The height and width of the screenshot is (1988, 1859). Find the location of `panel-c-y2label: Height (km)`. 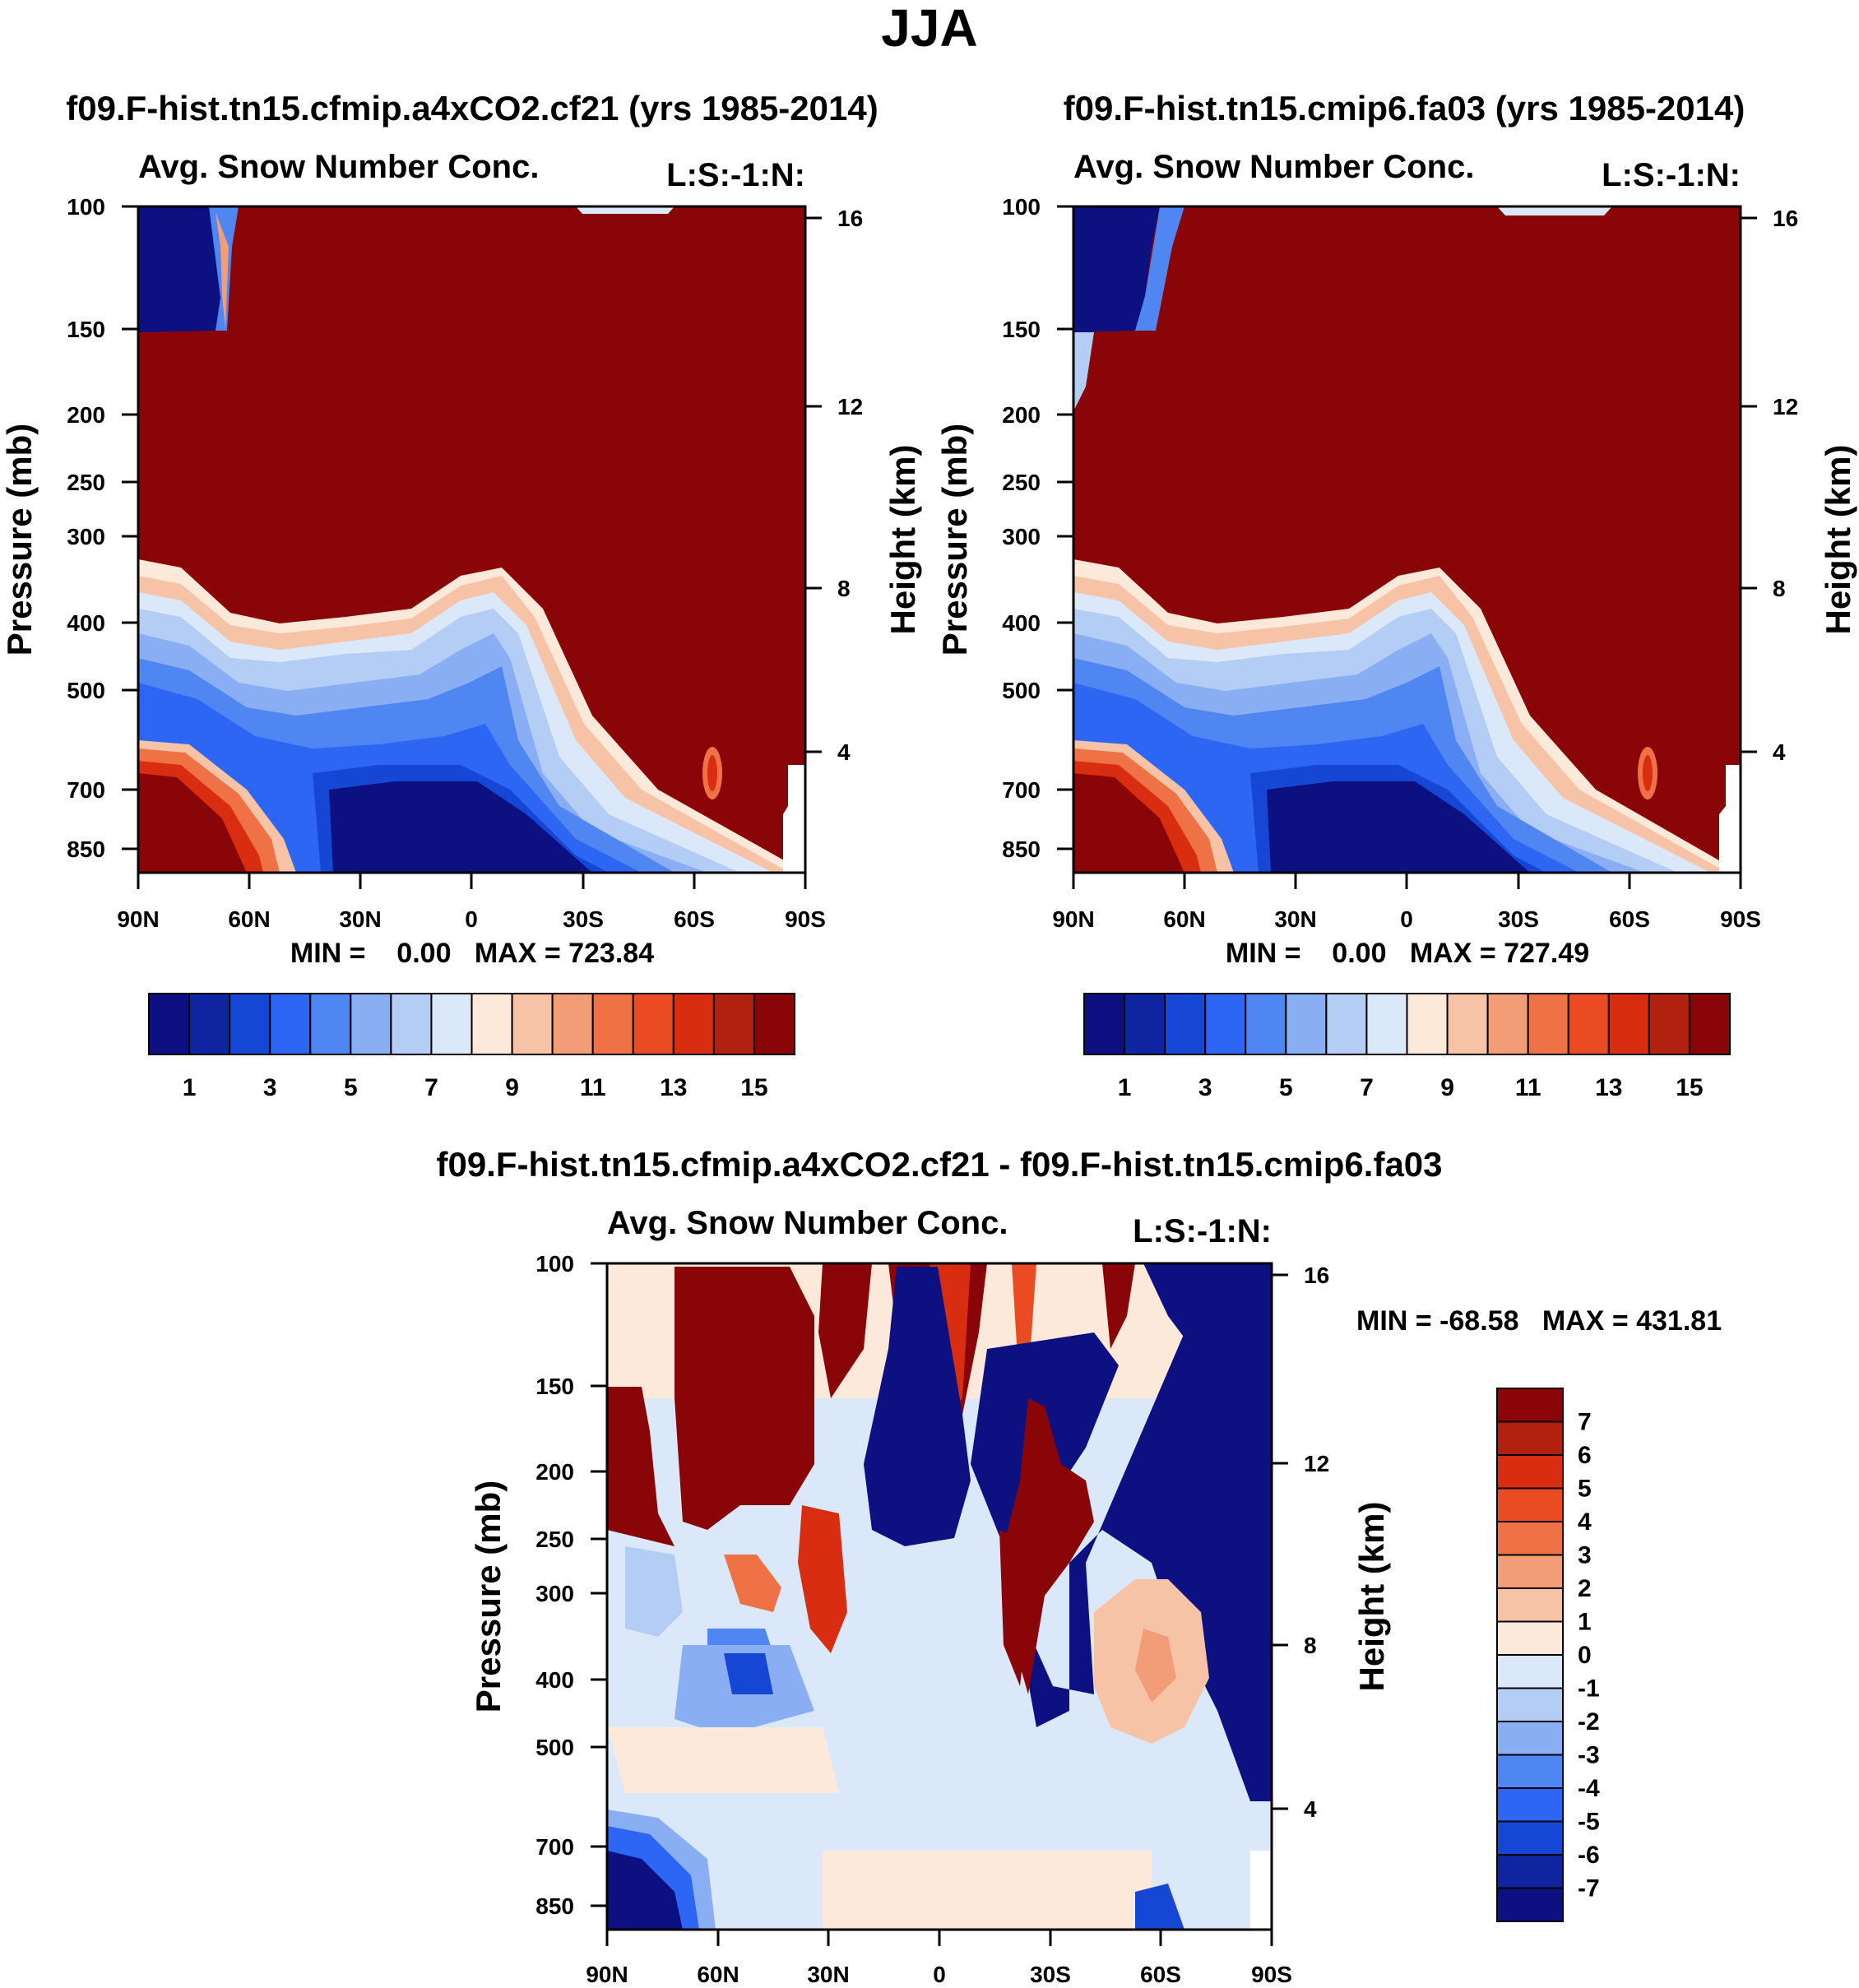

panel-c-y2label: Height (km) is located at coordinates (1371, 1597).